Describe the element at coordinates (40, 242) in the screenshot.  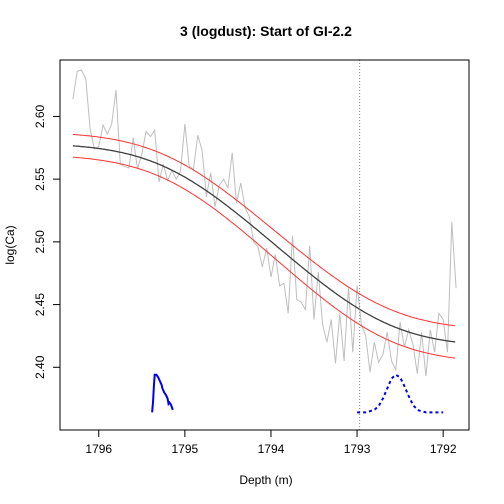
I see `y-tick-label: 2.50` at that location.